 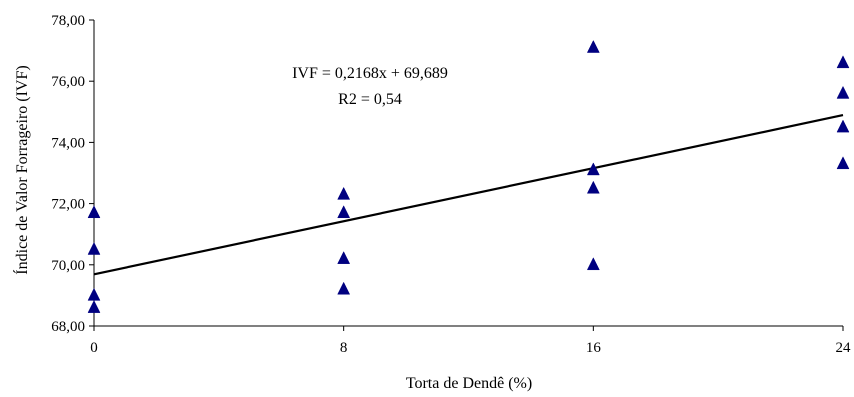 What do you see at coordinates (370, 73) in the screenshot?
I see `equation-annotation: IVF = 0,2168x + 69,689` at bounding box center [370, 73].